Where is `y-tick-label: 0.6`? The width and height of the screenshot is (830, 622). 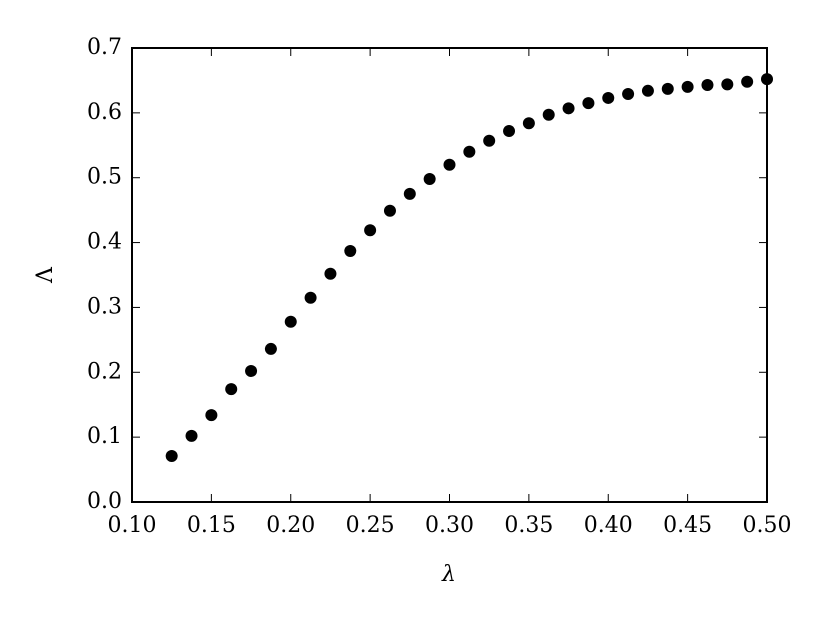 y-tick-label: 0.6 is located at coordinates (104, 112).